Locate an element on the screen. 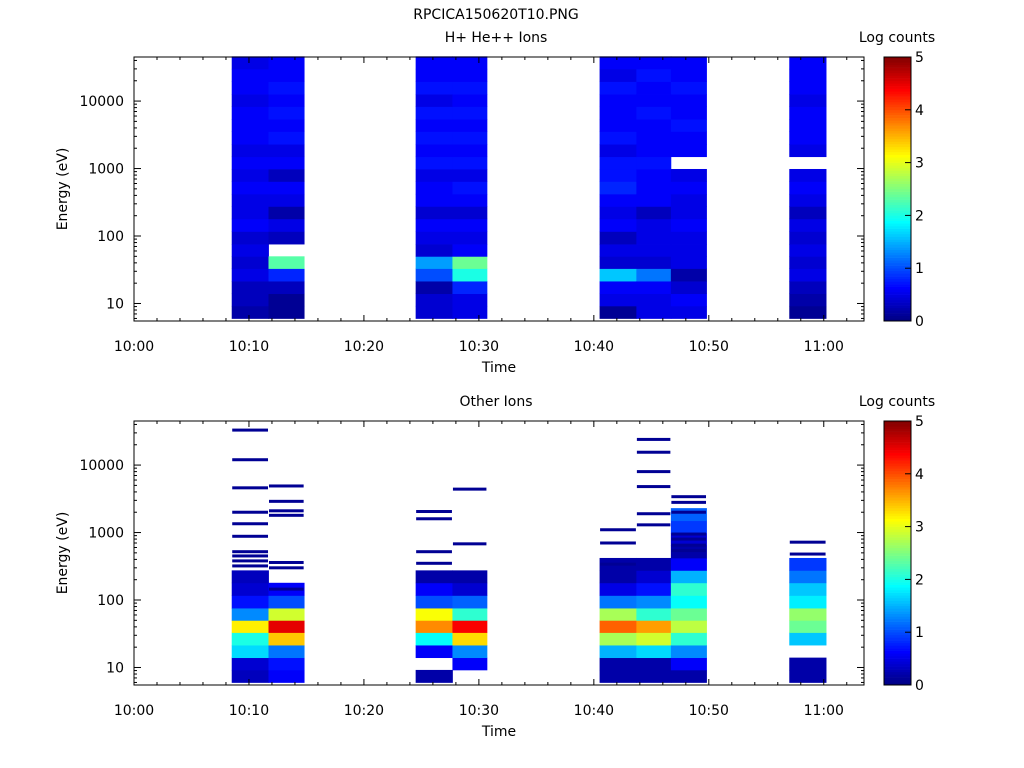 The image size is (1024, 768). colorbar-frame is located at coordinates (897, 189).